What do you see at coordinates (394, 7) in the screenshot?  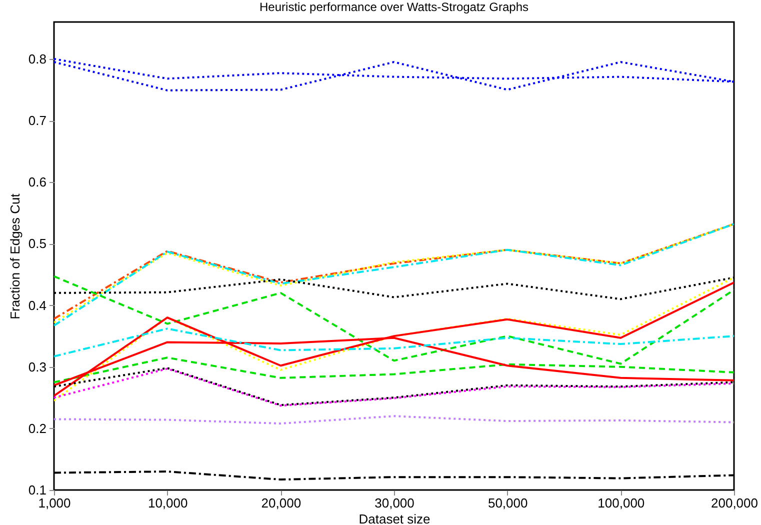 I see `chart-title: Heuristic performance over Watts-Strogatz Graphs` at bounding box center [394, 7].